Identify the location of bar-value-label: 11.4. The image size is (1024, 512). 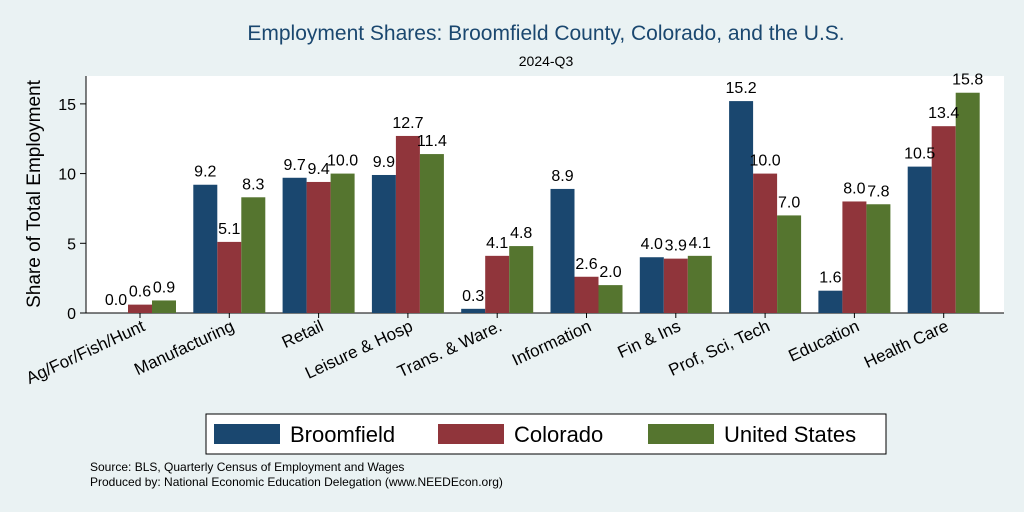
(432, 141).